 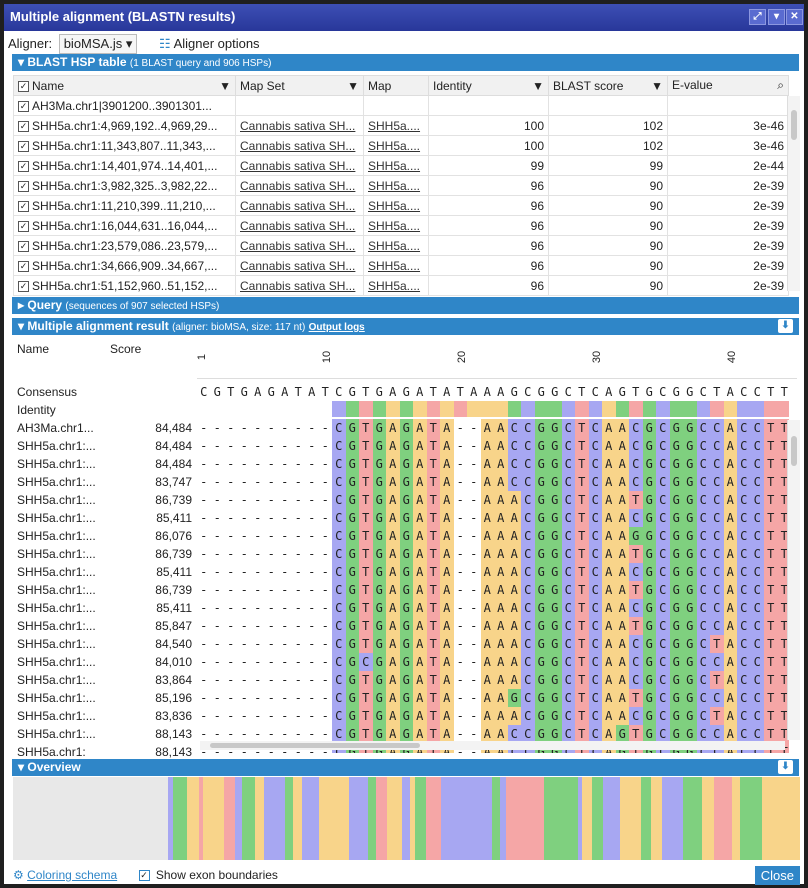 I want to click on hsp-scrollbar, so click(x=793, y=193).